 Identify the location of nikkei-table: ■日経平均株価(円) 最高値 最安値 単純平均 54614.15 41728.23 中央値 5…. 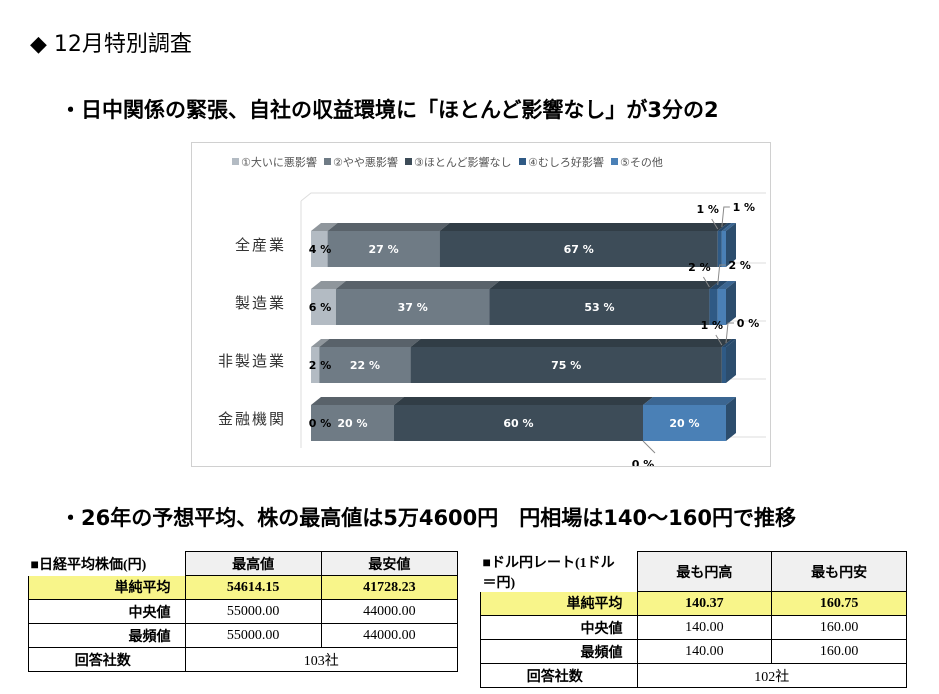
(243, 611).